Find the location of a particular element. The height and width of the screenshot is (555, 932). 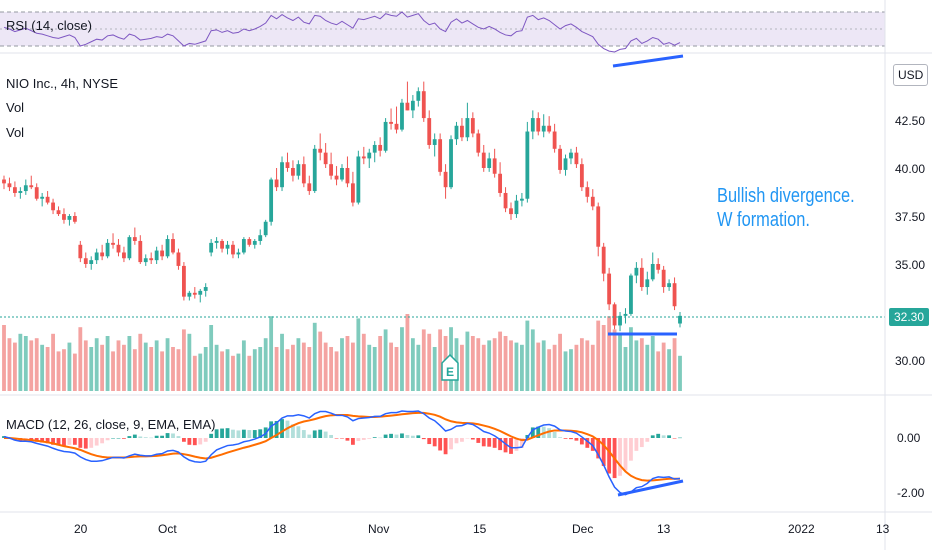

earnings-marker: E is located at coordinates (450, 367).